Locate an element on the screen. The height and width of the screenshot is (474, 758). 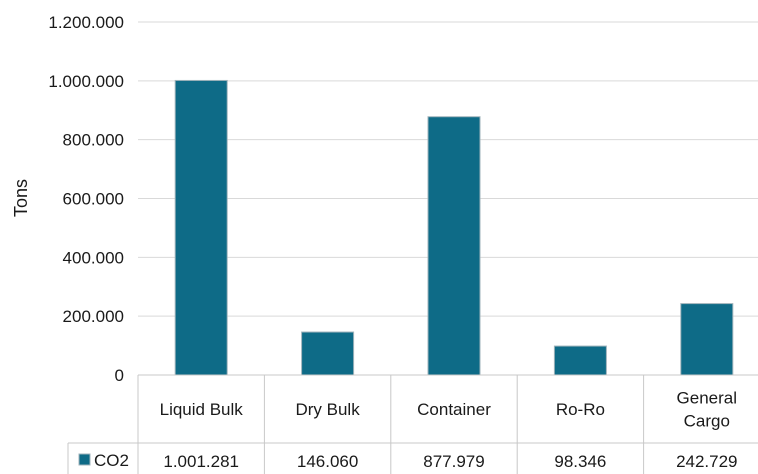
category-label: Cargo is located at coordinates (707, 421).